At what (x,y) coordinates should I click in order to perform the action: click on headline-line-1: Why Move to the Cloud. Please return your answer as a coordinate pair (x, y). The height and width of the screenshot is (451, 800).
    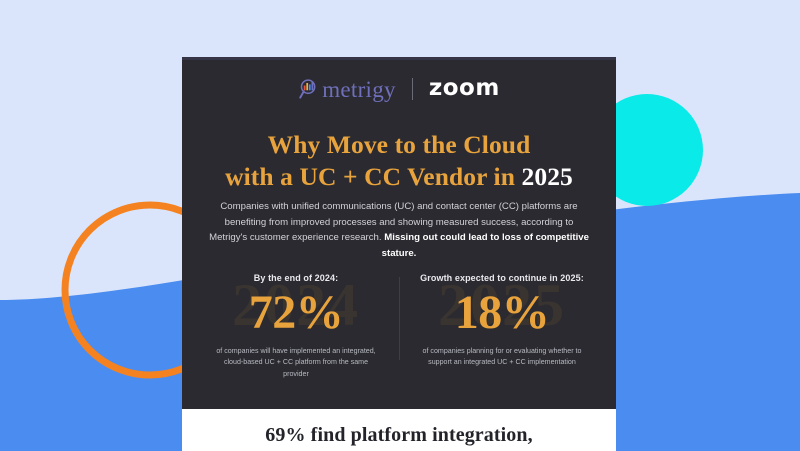
    Looking at the image, I should click on (399, 144).